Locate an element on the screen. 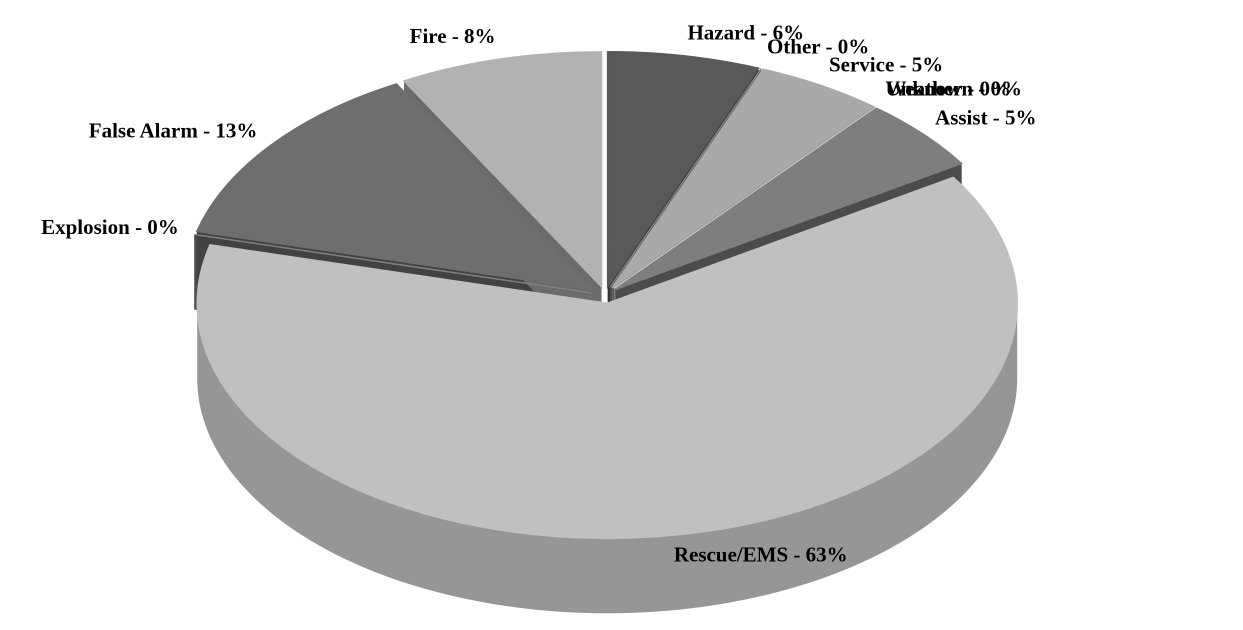  slice-label: Service - 5% is located at coordinates (886, 65).